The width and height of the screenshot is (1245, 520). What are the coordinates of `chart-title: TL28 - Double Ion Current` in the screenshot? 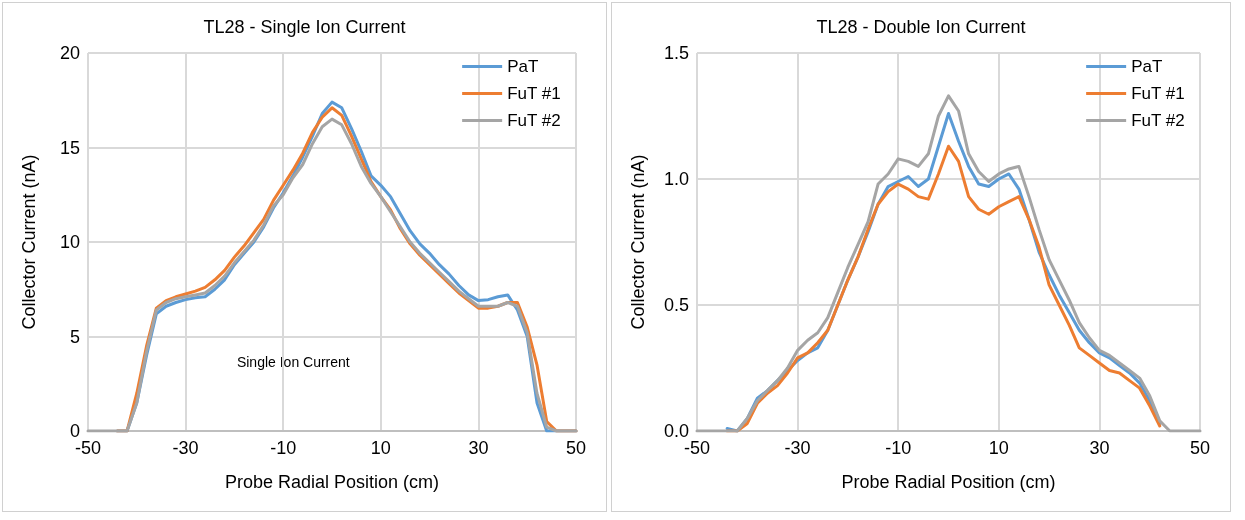 It's located at (921, 27).